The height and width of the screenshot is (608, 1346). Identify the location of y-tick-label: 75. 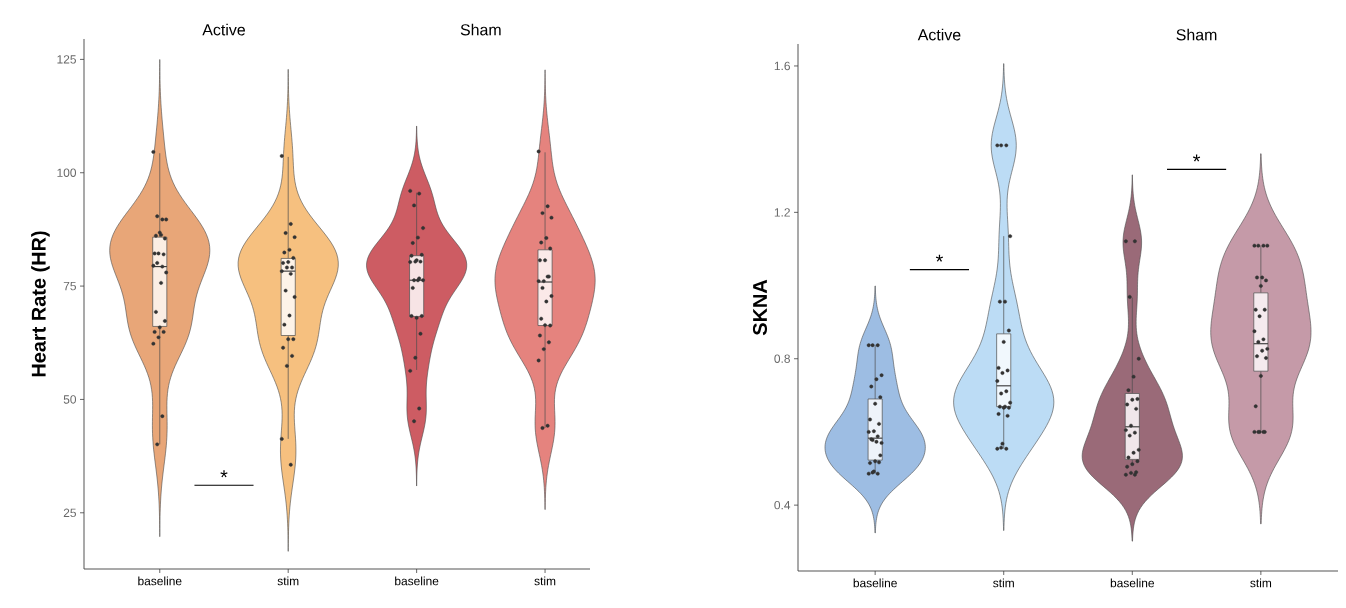
(69, 286).